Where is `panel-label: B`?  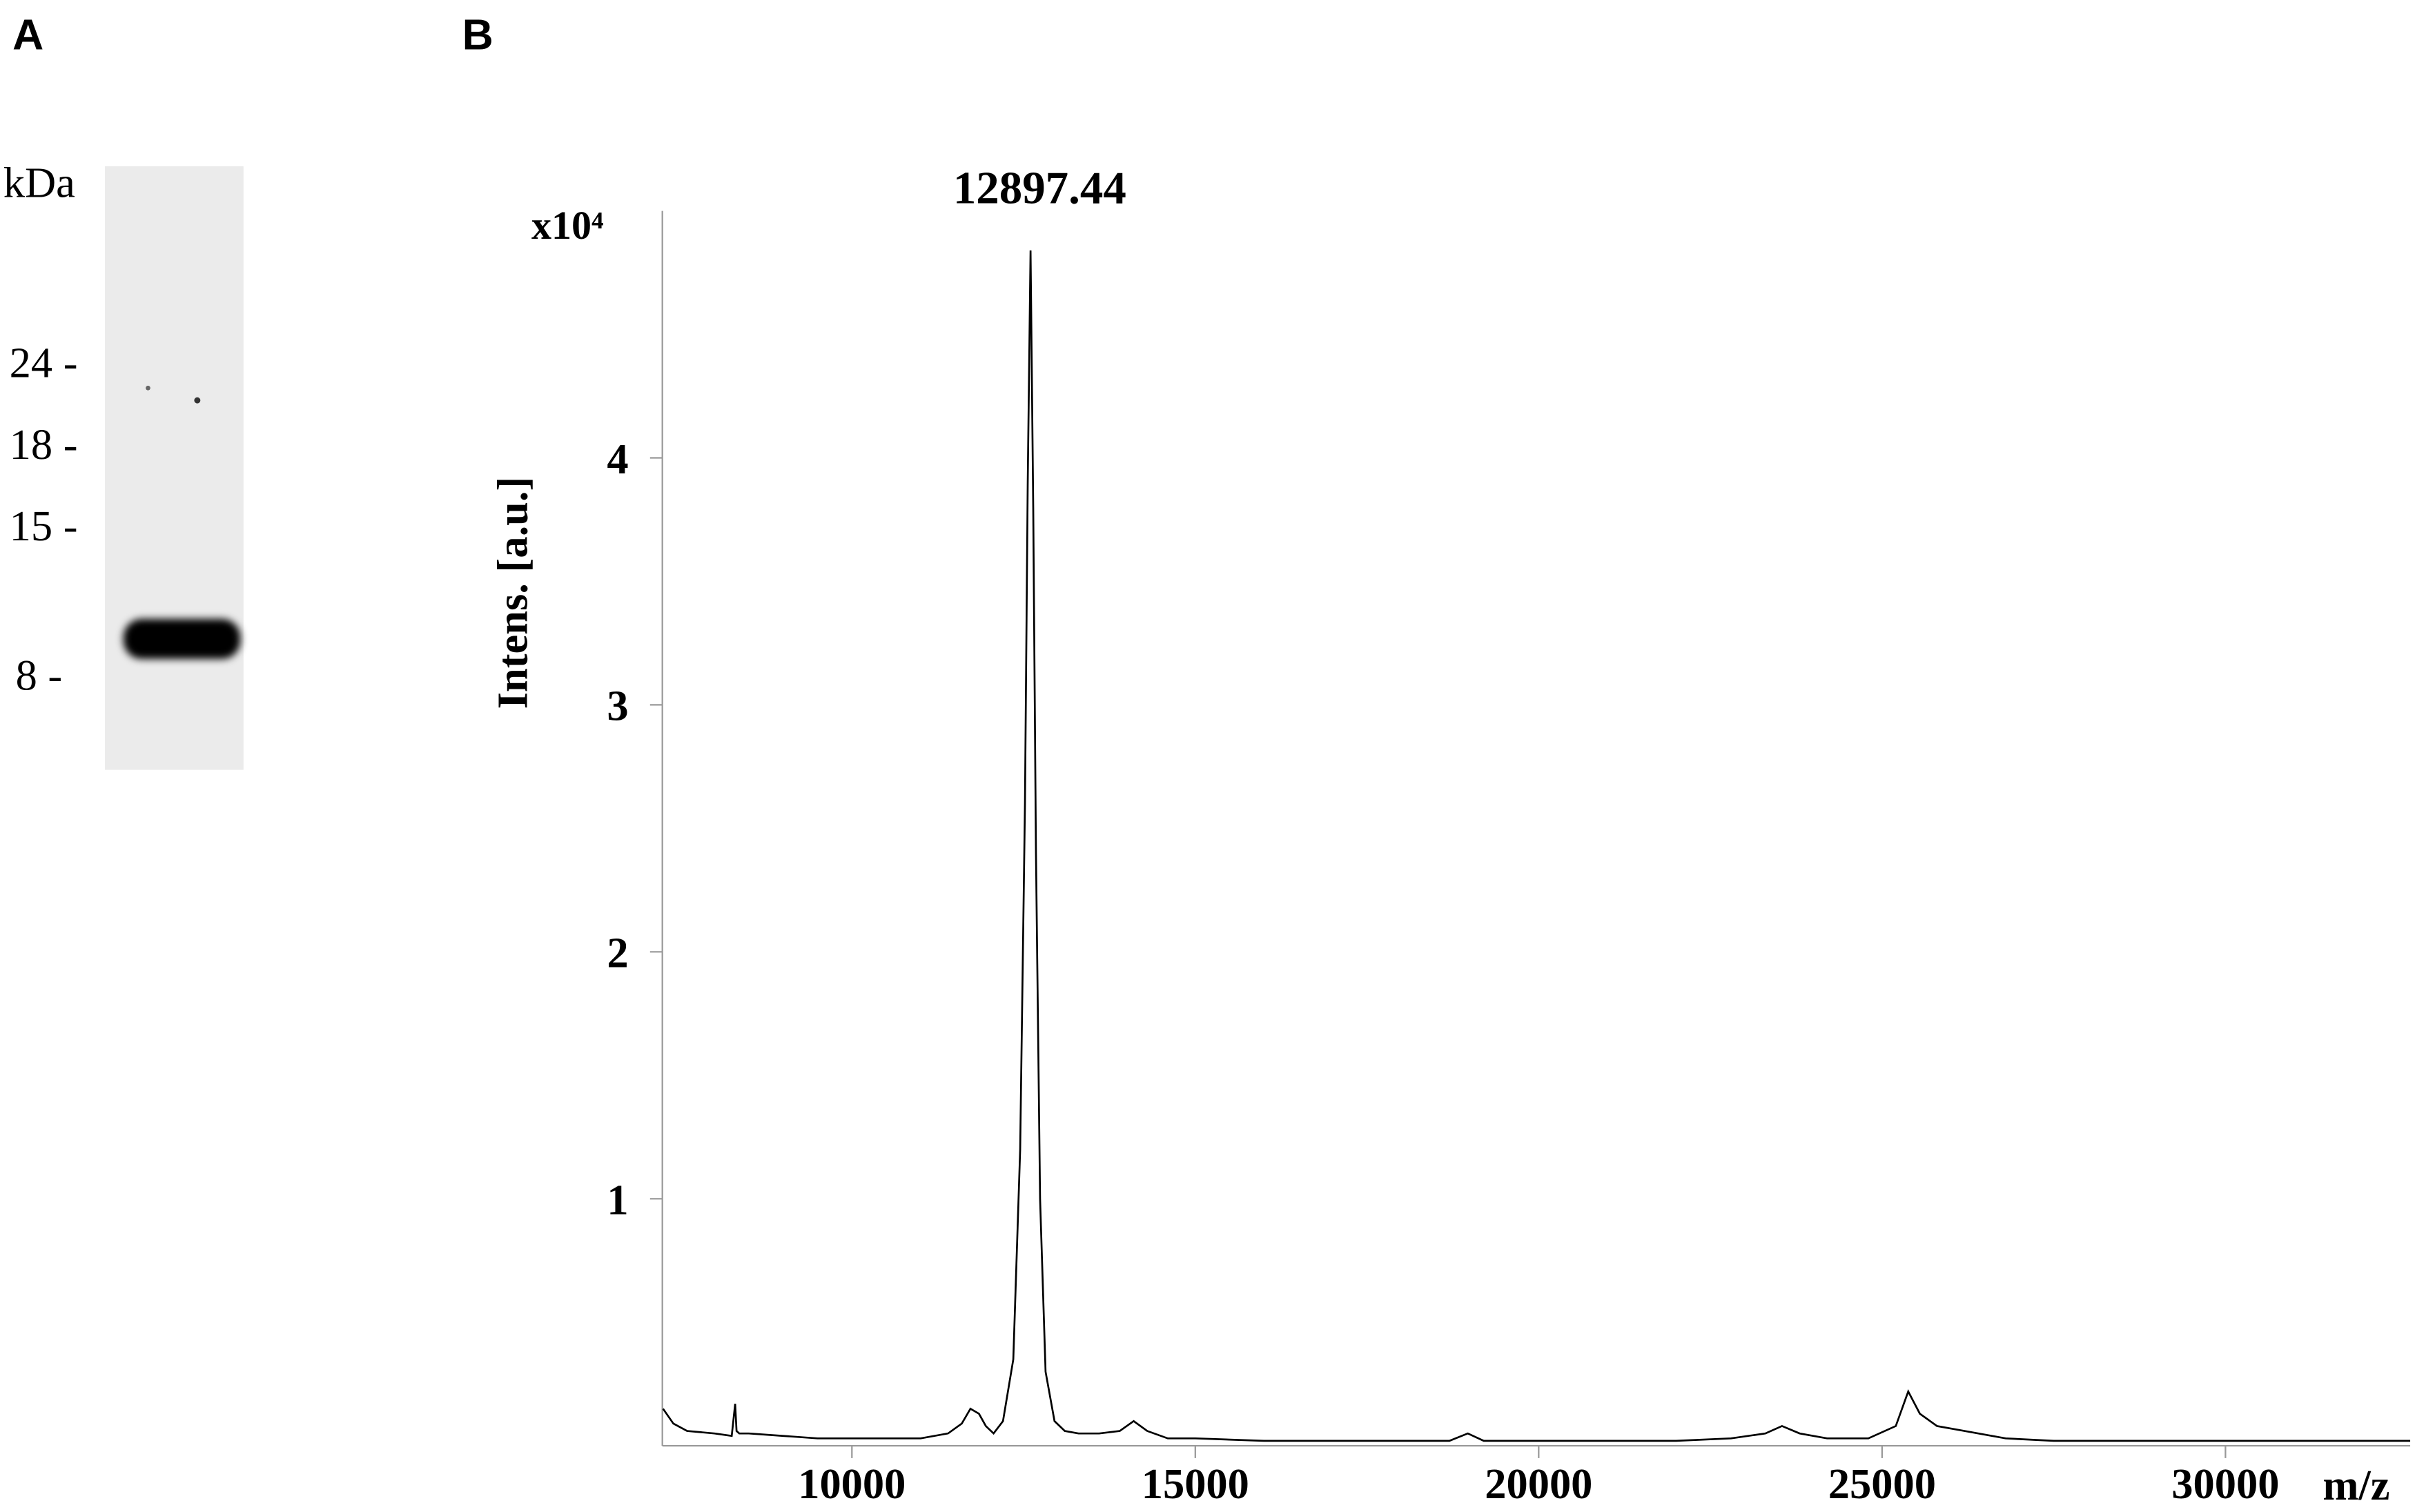
panel-label: B is located at coordinates (478, 34).